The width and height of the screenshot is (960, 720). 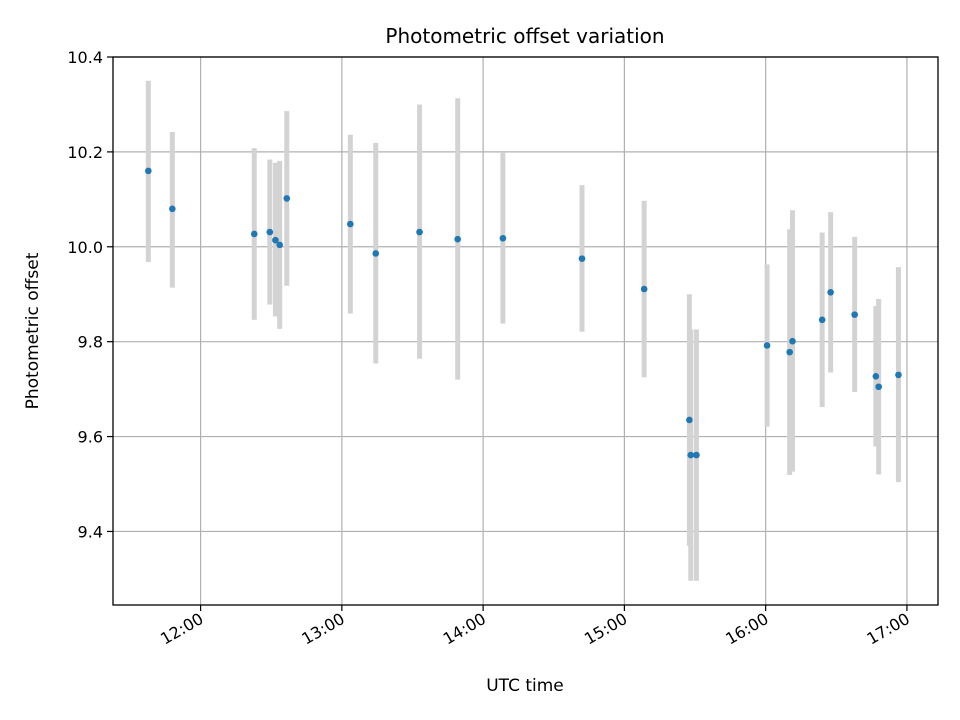 I want to click on y-tick-label: 9.4, so click(x=90, y=531).